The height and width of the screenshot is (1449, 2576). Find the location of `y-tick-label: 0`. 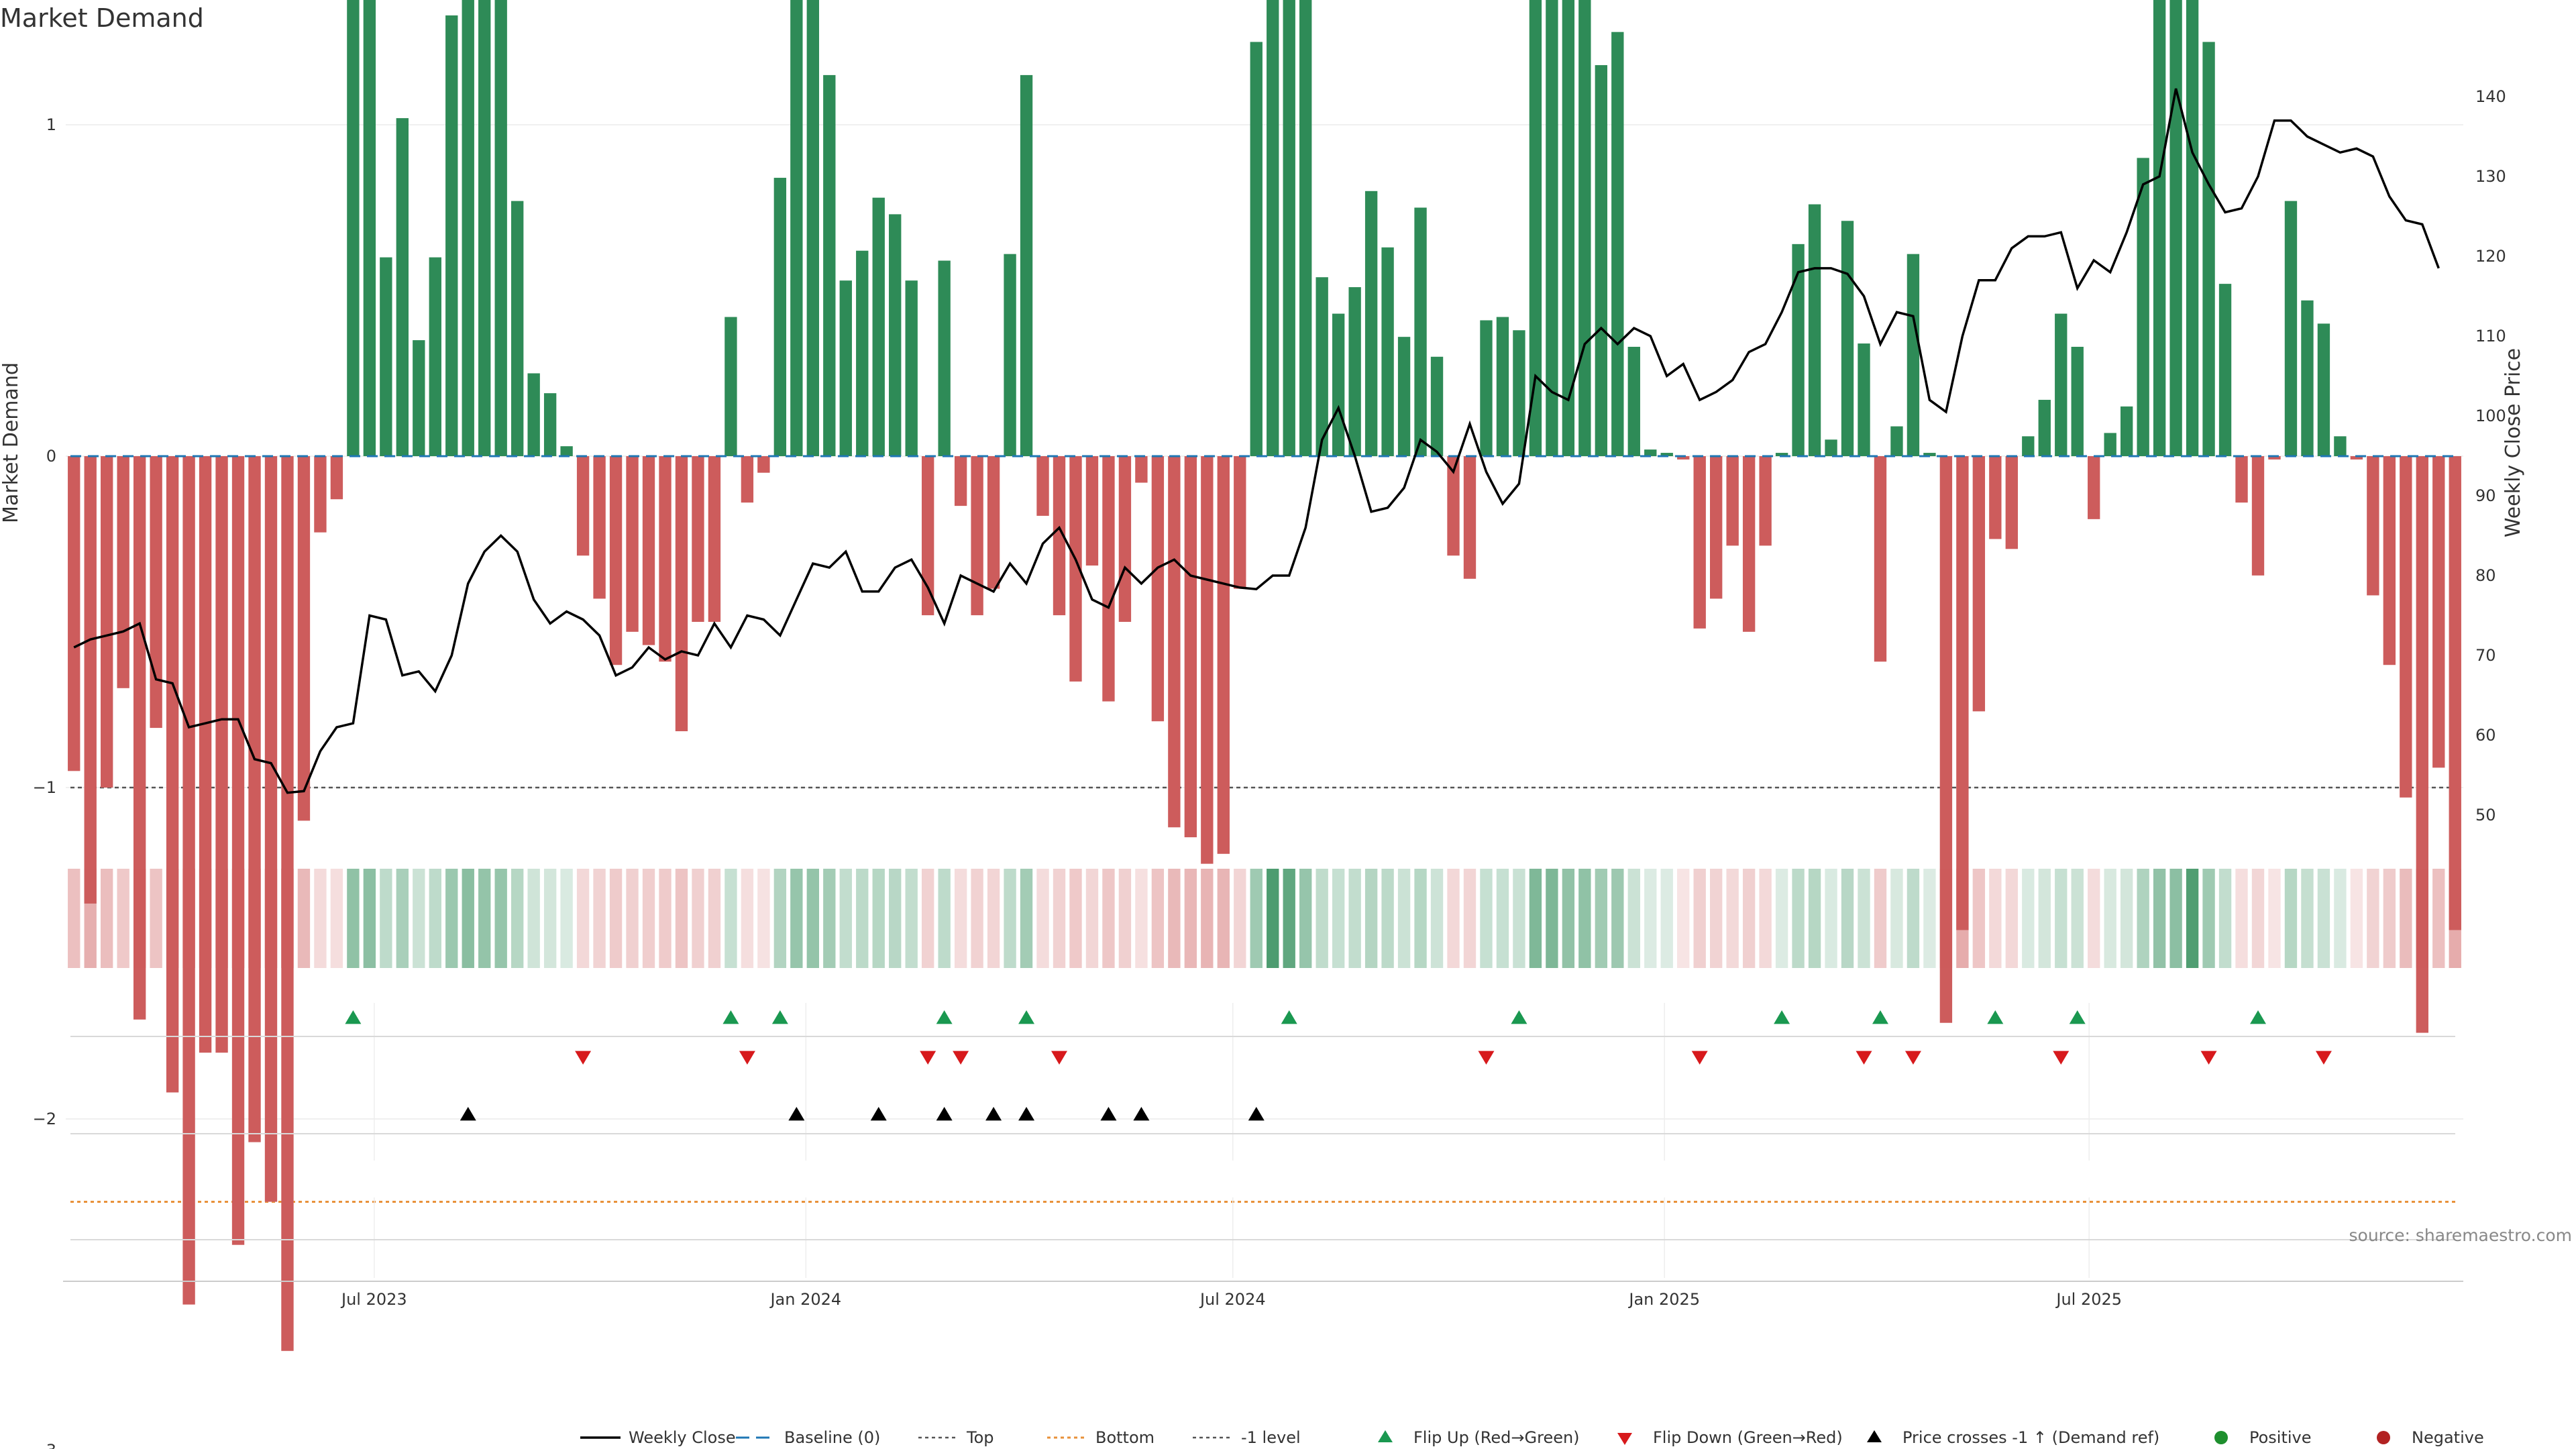

y-tick-label: 0 is located at coordinates (51, 456).